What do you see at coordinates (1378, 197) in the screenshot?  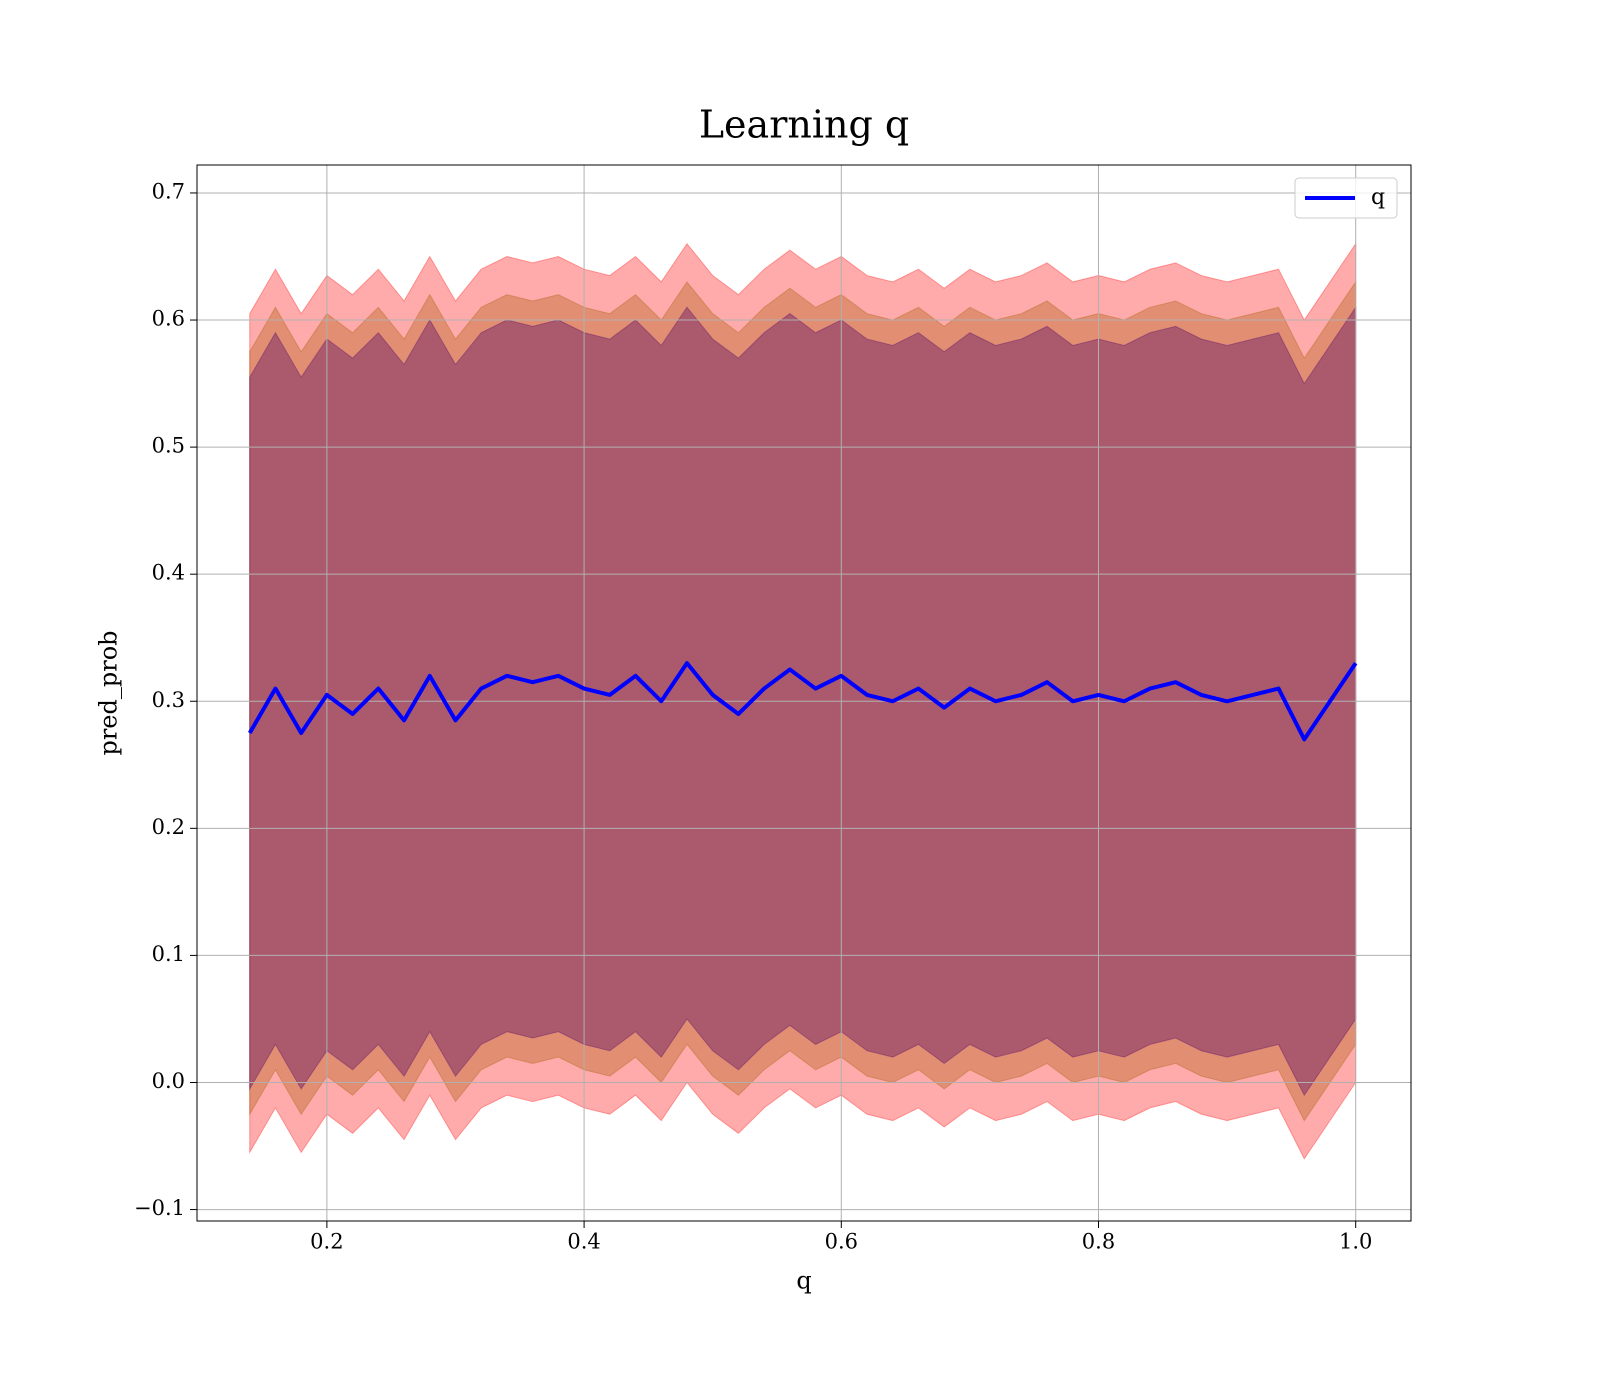 I see `legend-label: q` at bounding box center [1378, 197].